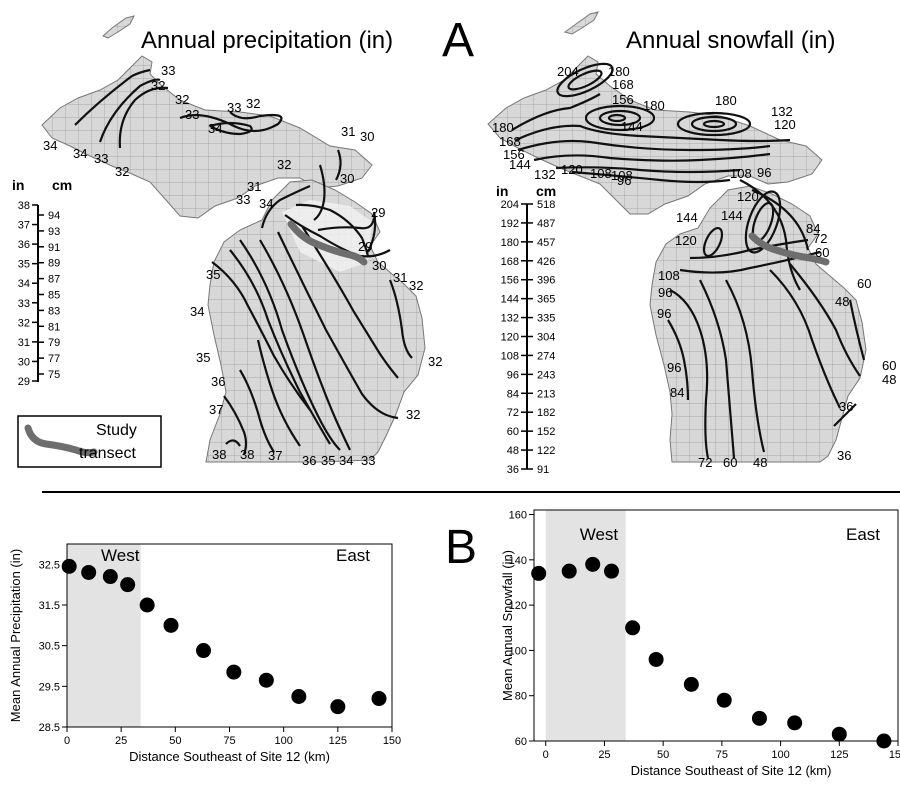 This screenshot has width=900, height=792. I want to click on snow-scale-unit-cm: cm, so click(546, 191).